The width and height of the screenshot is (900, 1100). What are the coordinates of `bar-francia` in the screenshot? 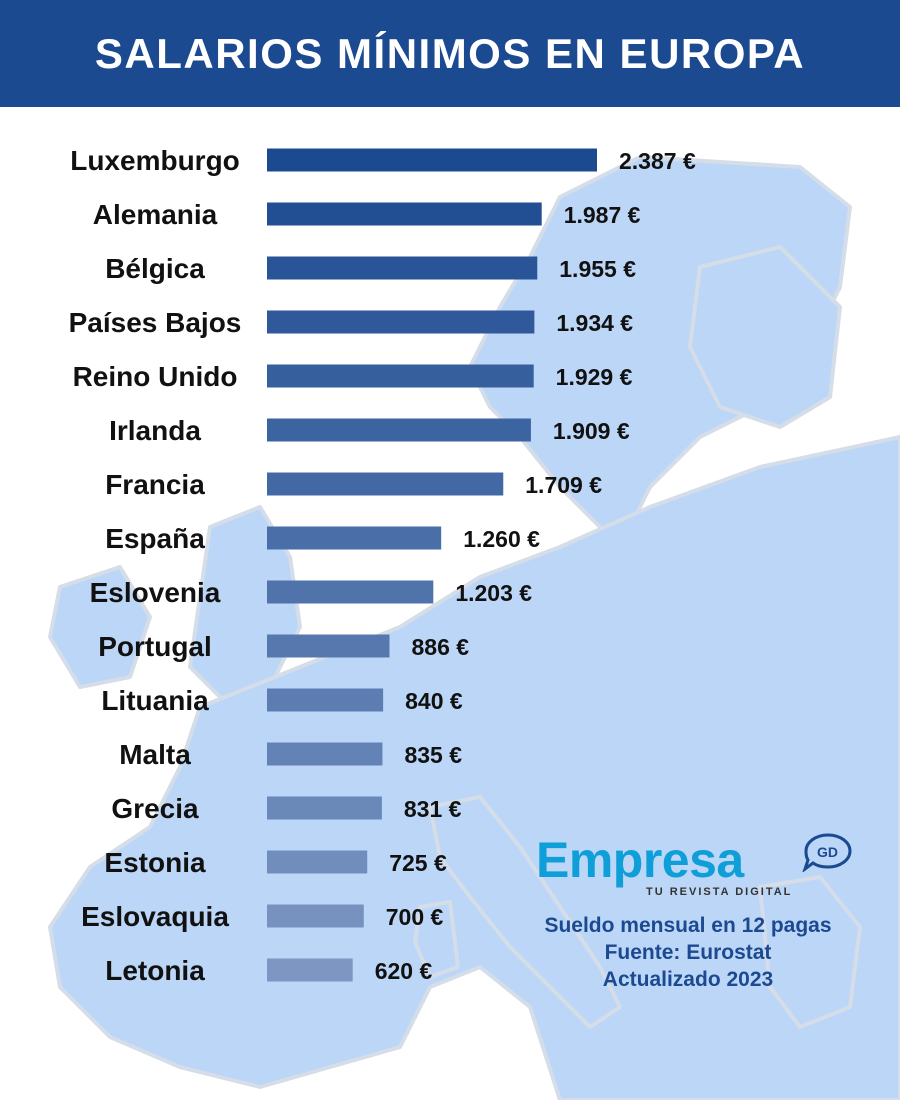 It's located at (385, 484).